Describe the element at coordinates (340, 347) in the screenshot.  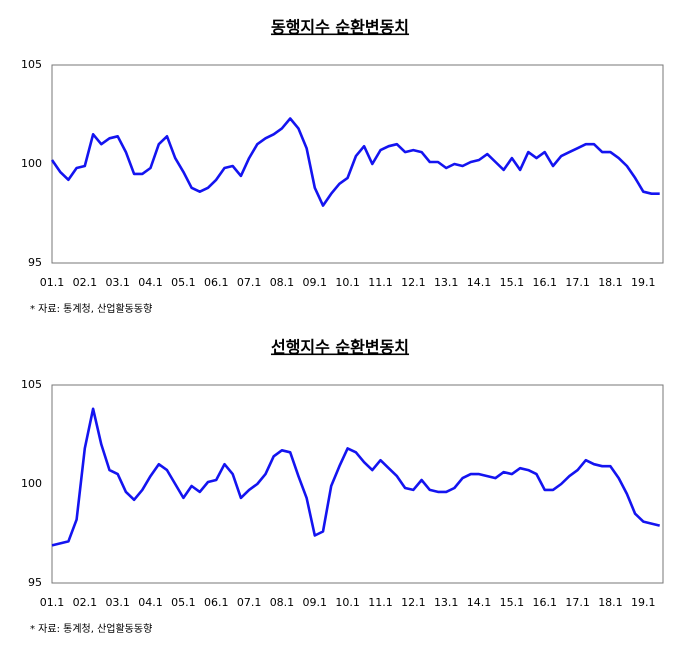
I see `chart-title: 선행지수 순환변동치` at that location.